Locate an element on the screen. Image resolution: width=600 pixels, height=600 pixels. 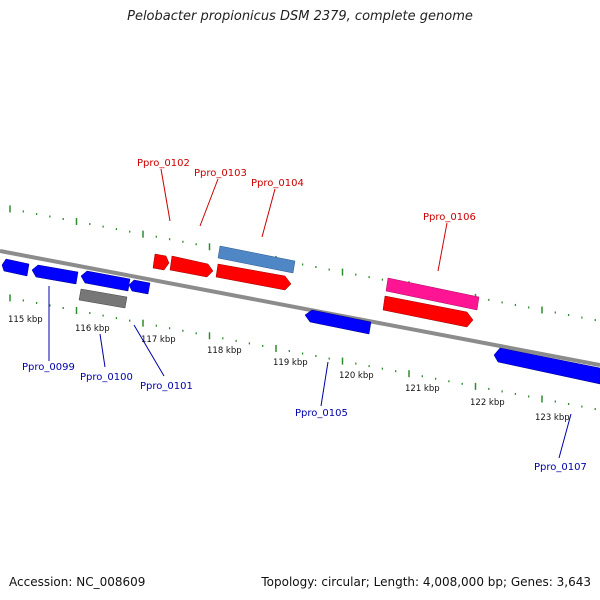
gene-label-0102: Ppro_0102 is located at coordinates (163, 163).